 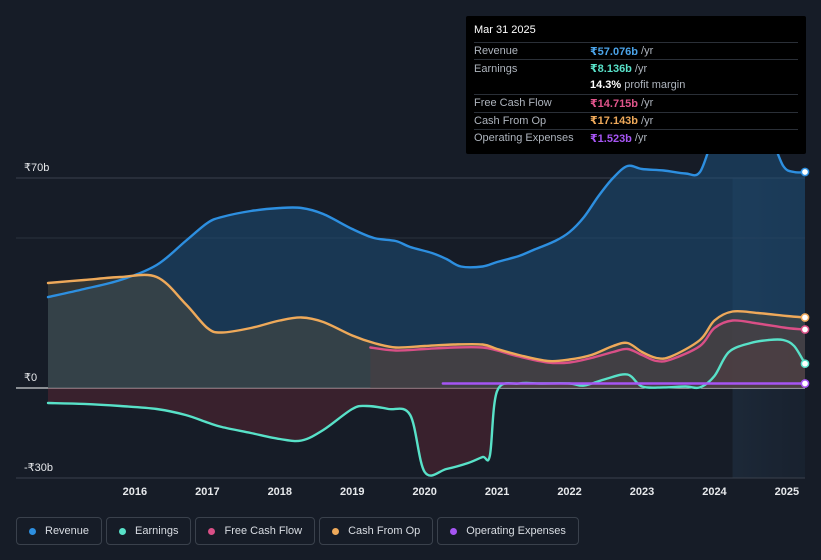 I want to click on legend-label: Free Cash Flow, so click(x=263, y=531).